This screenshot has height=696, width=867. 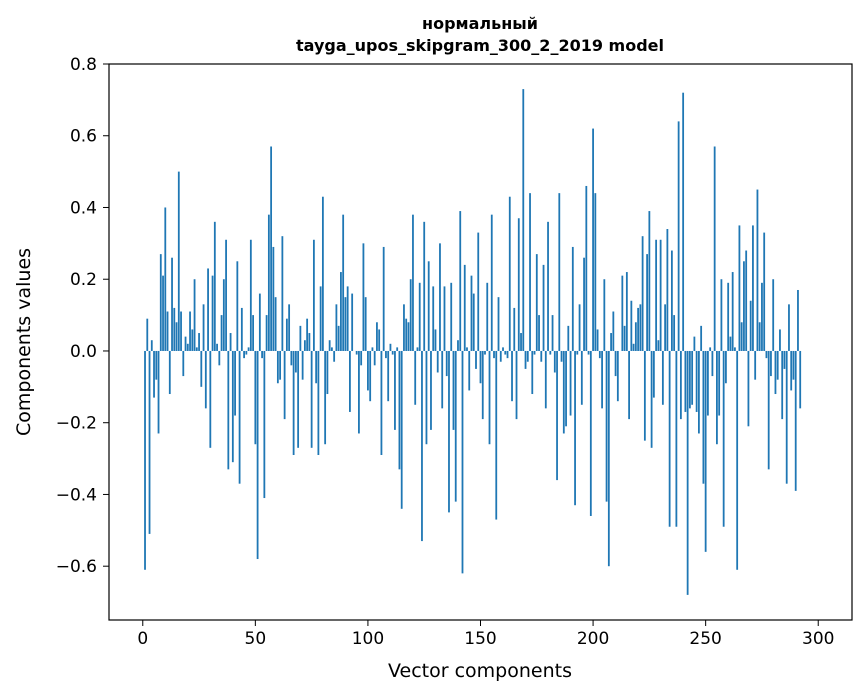 I want to click on y-axis-label: Components values, so click(x=24, y=342).